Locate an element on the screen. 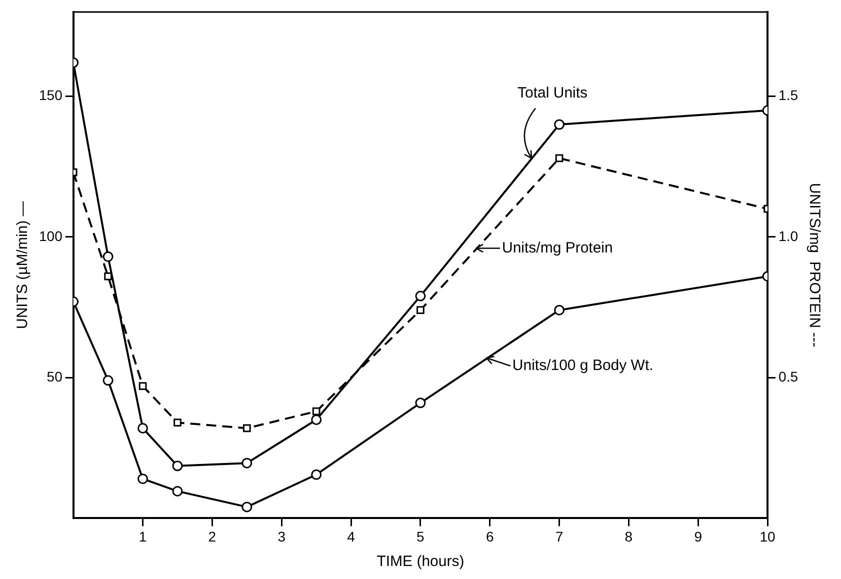 This screenshot has height=579, width=841. x-tick-label: 9 is located at coordinates (698, 536).